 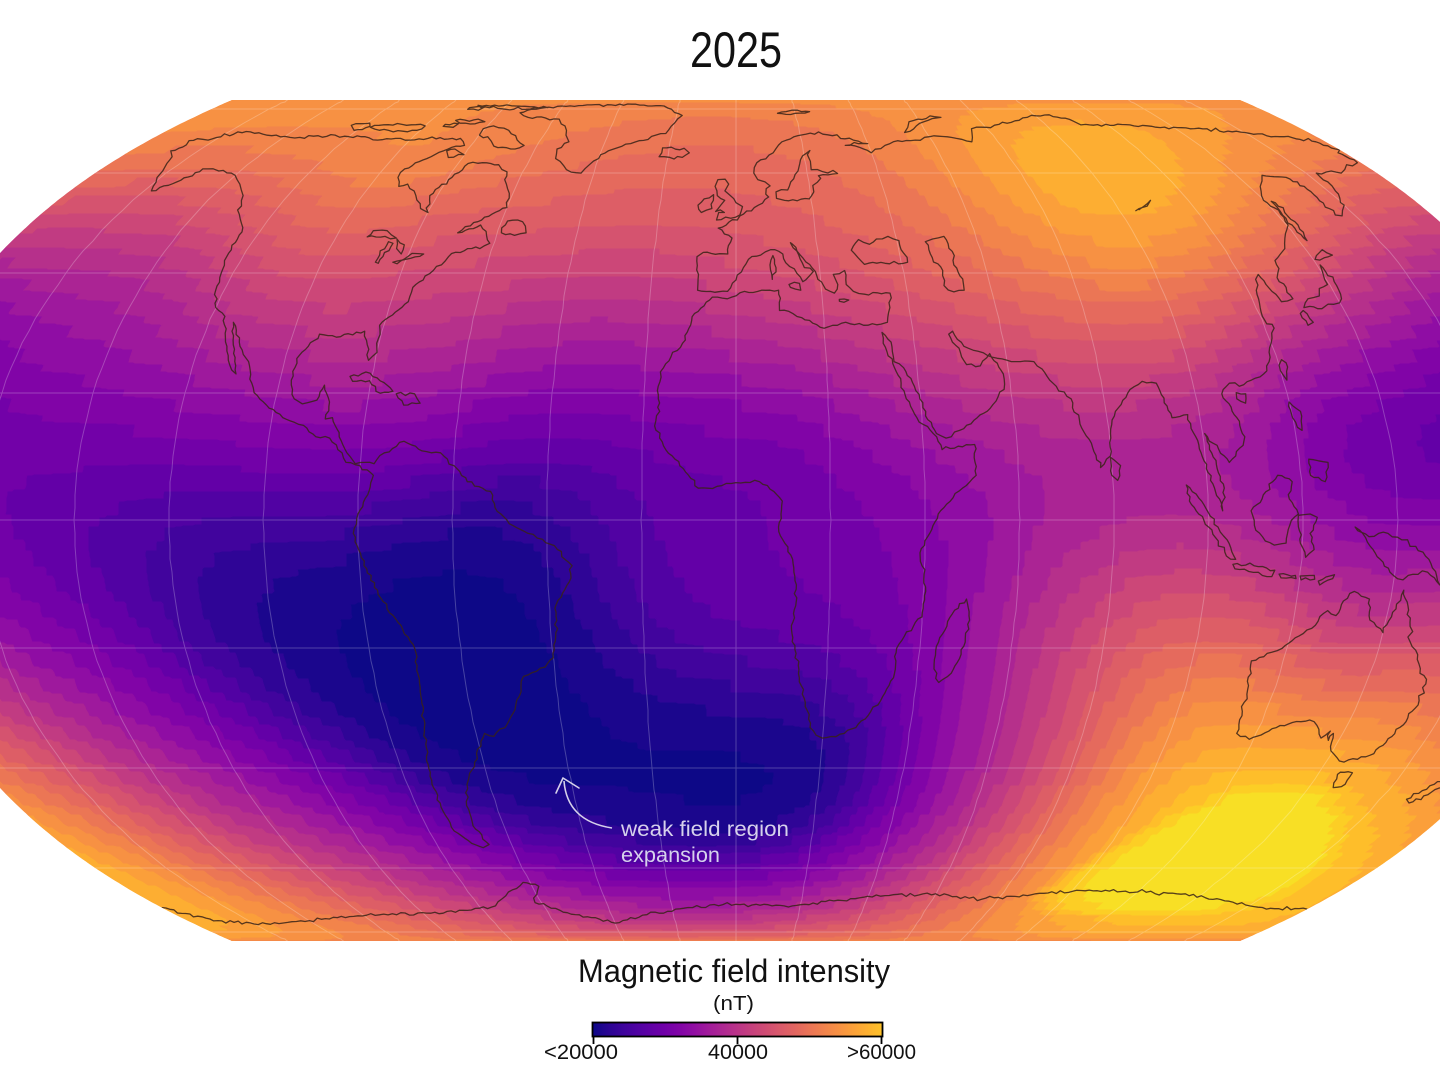 I want to click on svg-text: 2025, so click(x=736, y=50).